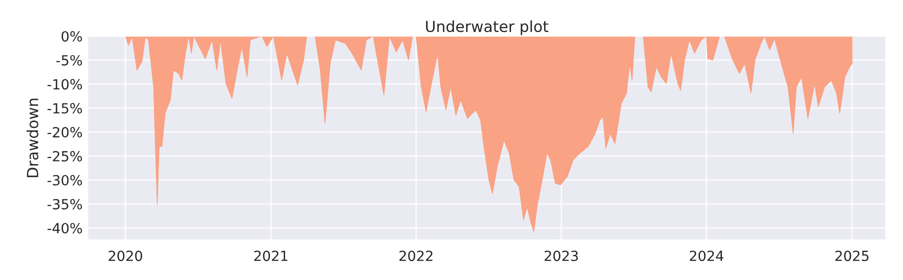  Describe the element at coordinates (271, 256) in the screenshot. I see `x-tick-label: 2021` at that location.